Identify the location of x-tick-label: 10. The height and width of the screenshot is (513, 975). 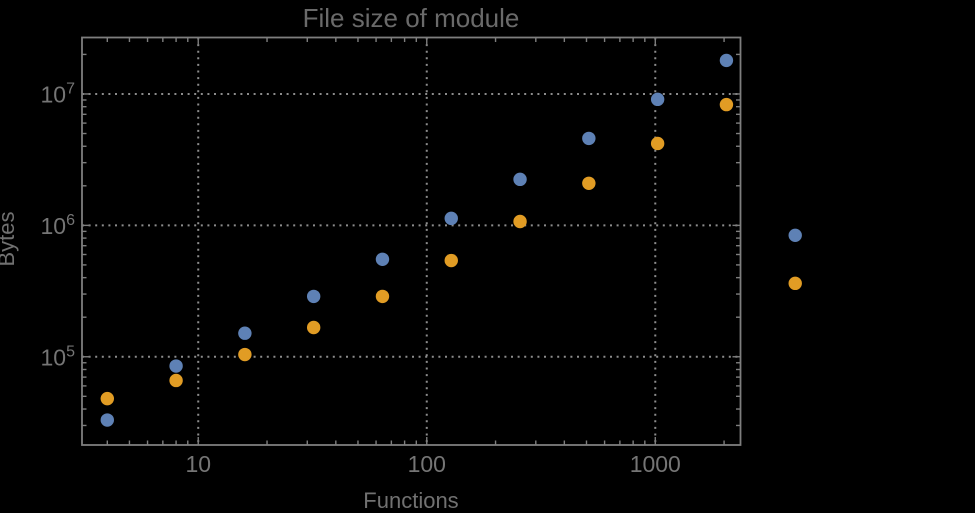
(198, 464).